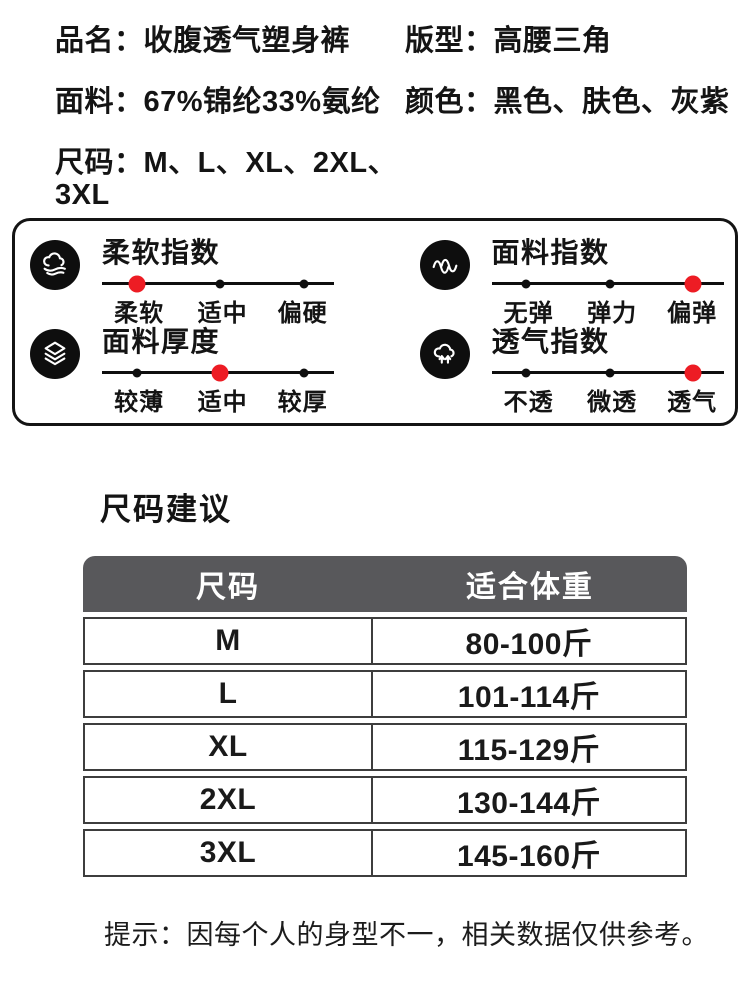 This screenshot has width=750, height=987. I want to click on table-row: M 80-100斤, so click(385, 641).